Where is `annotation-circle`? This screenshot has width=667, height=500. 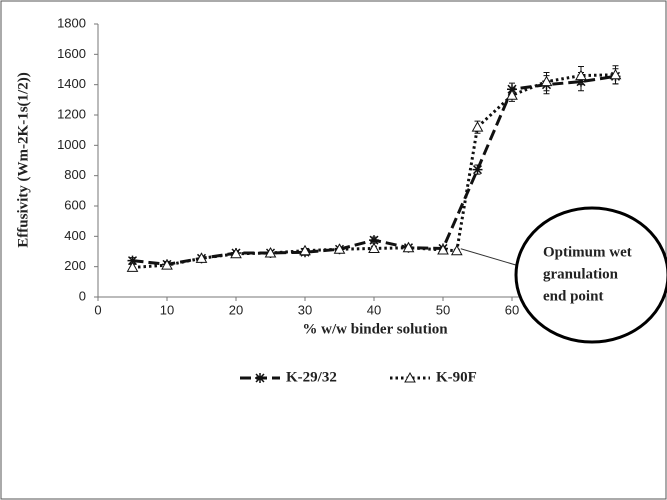
annotation-circle is located at coordinates (590, 275).